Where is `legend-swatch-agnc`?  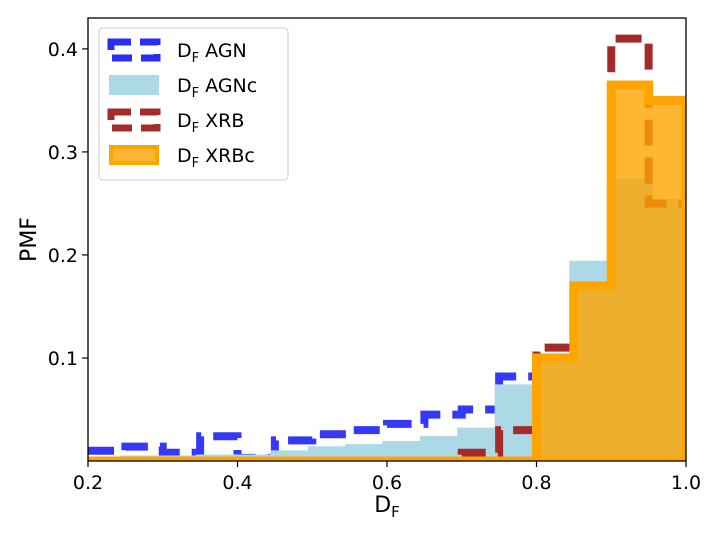 legend-swatch-agnc is located at coordinates (134, 85).